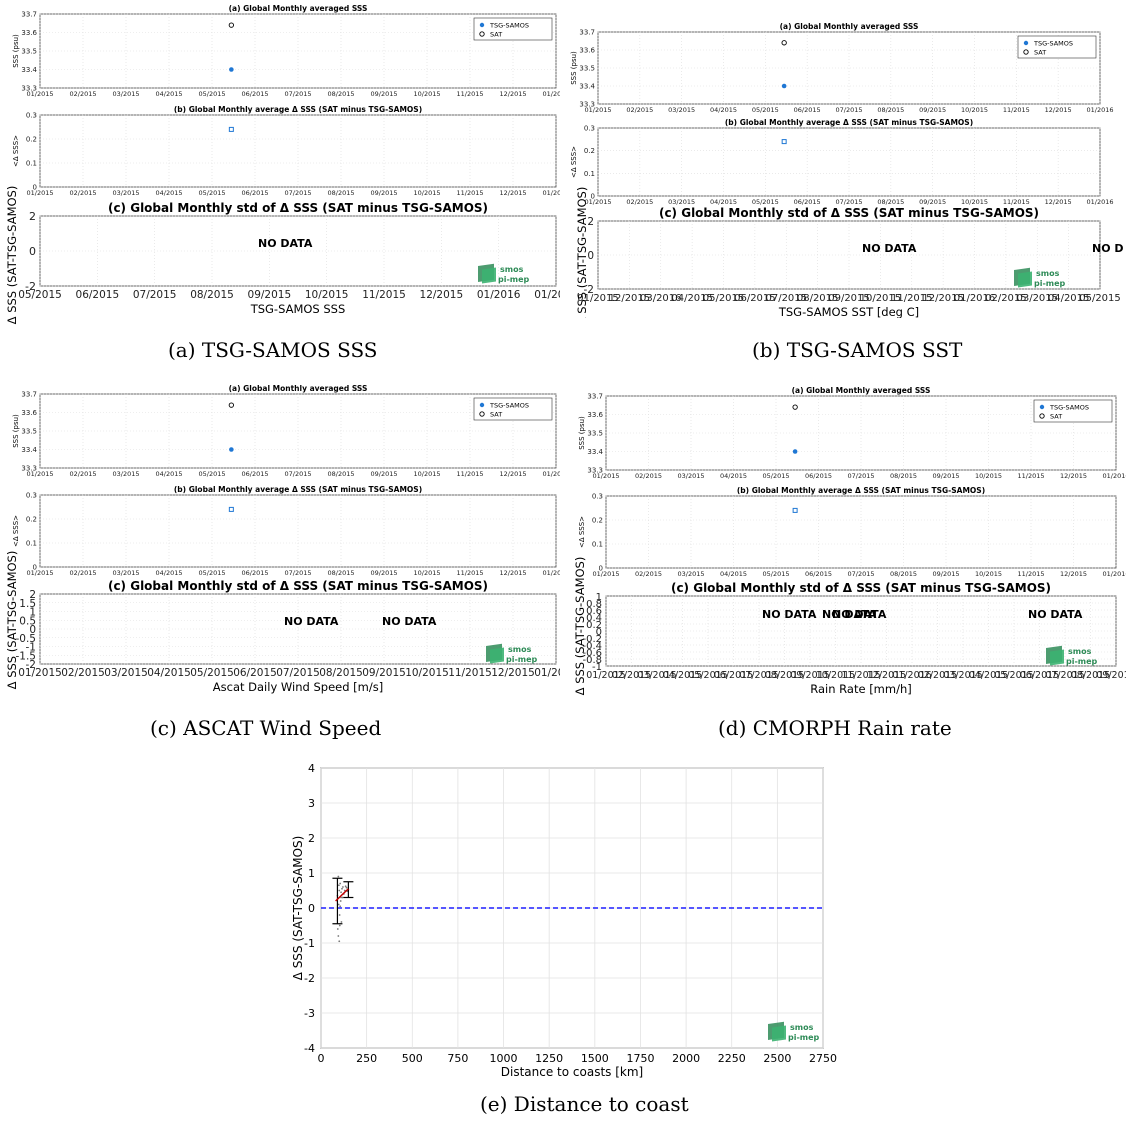  Describe the element at coordinates (30, 286) in the screenshot. I see `y-tick-label: -2` at that location.